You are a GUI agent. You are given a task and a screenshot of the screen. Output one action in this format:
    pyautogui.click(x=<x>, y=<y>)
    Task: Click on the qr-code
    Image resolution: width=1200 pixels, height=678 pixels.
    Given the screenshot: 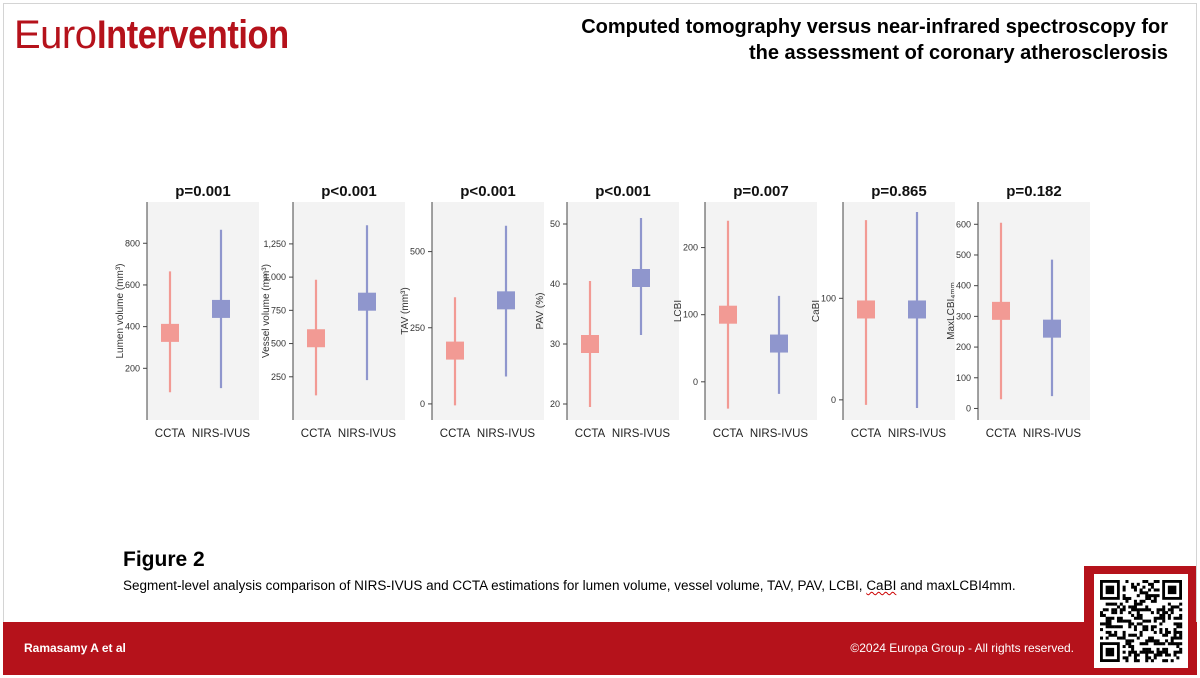 What is the action you would take?
    pyautogui.click(x=1141, y=621)
    